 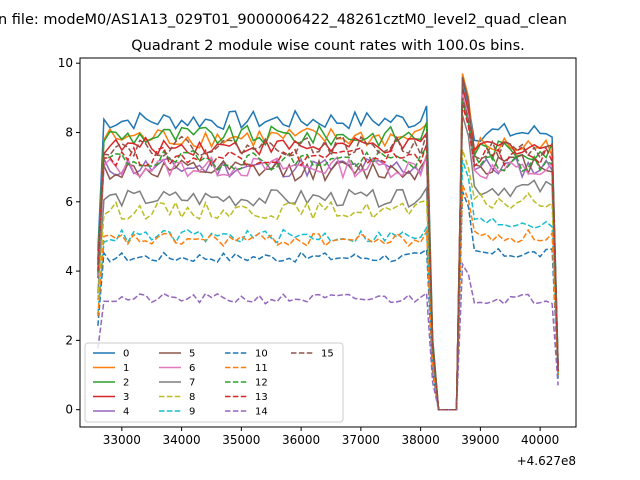 What do you see at coordinates (480, 440) in the screenshot?
I see `x-tick-label: 39000` at bounding box center [480, 440].